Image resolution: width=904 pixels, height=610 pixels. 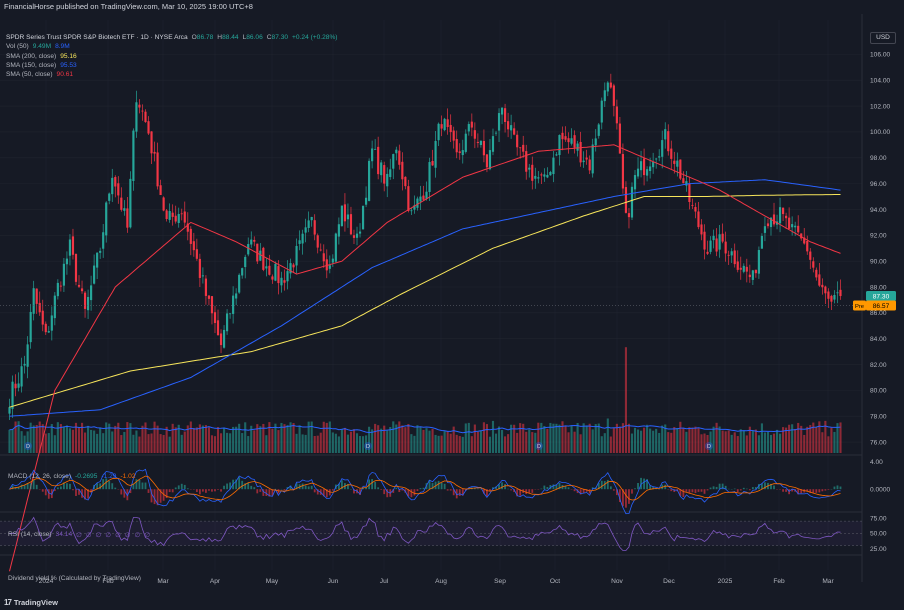 I want to click on macd-tick-label: 0.0000, so click(x=880, y=490).